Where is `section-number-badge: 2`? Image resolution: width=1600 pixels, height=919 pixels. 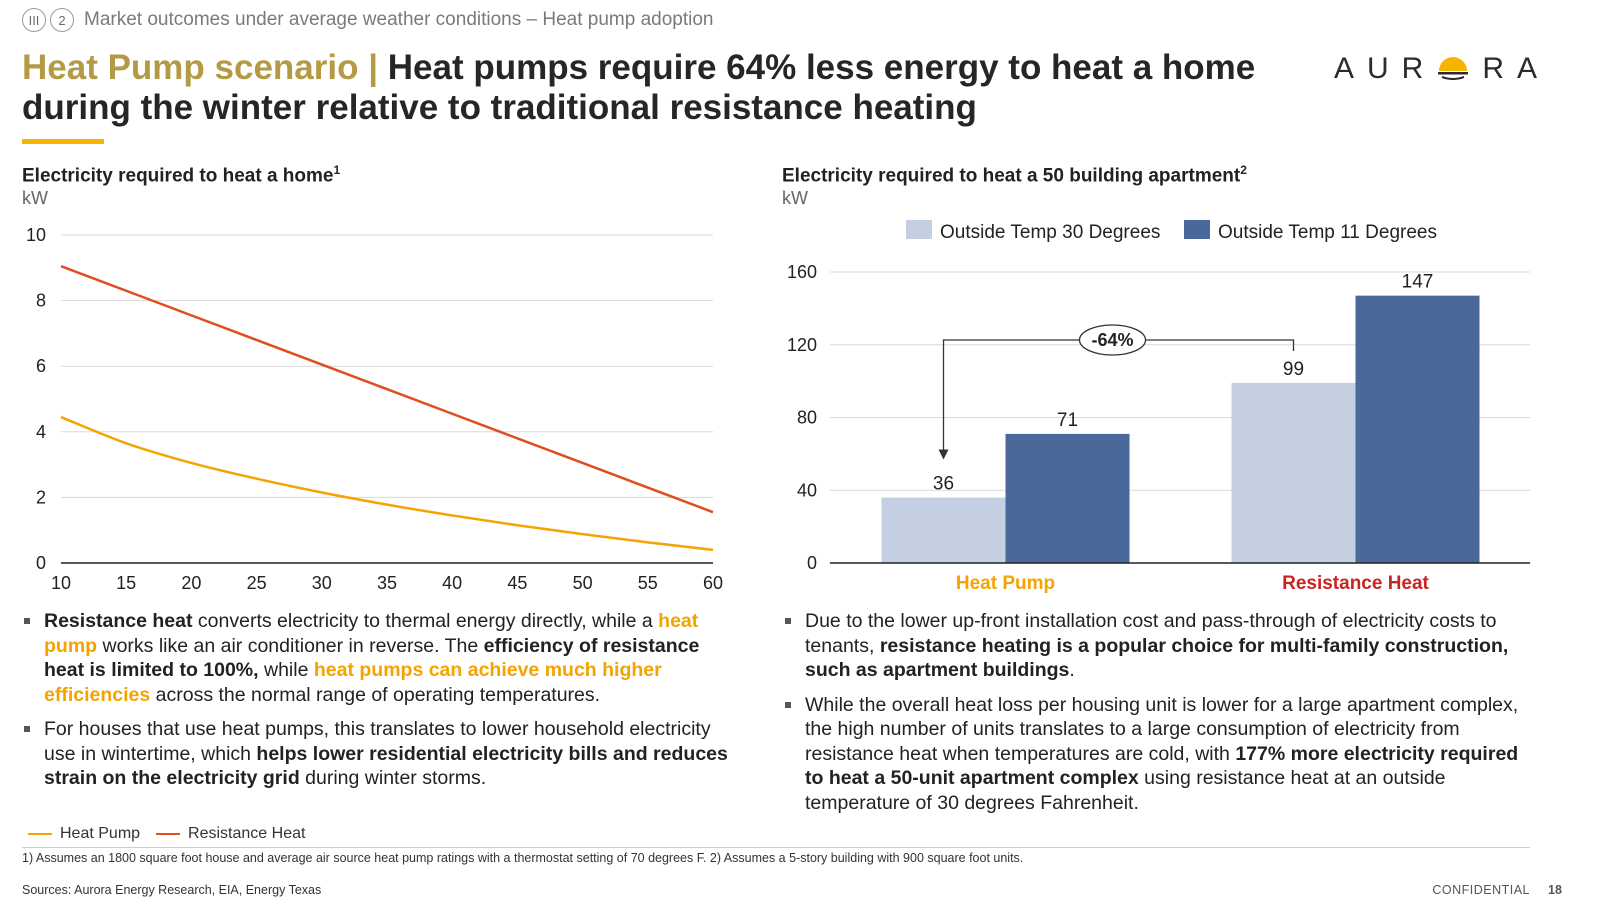 section-number-badge: 2 is located at coordinates (62, 20).